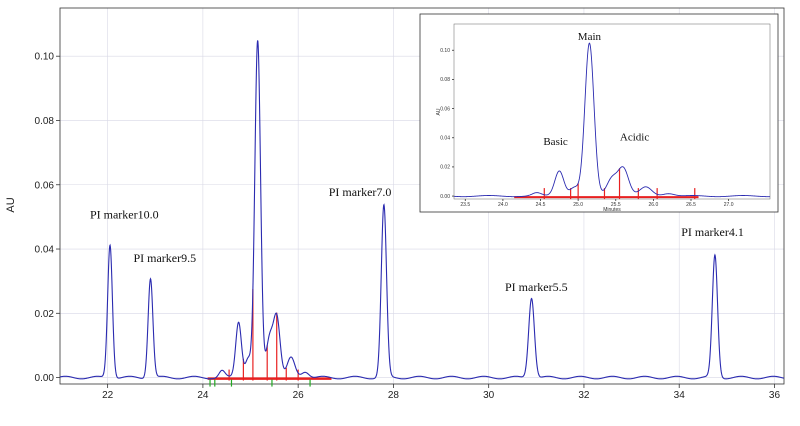 Image resolution: width=800 pixels, height=426 pixels. What do you see at coordinates (203, 395) in the screenshot?
I see `x-tick-label: 24` at bounding box center [203, 395].